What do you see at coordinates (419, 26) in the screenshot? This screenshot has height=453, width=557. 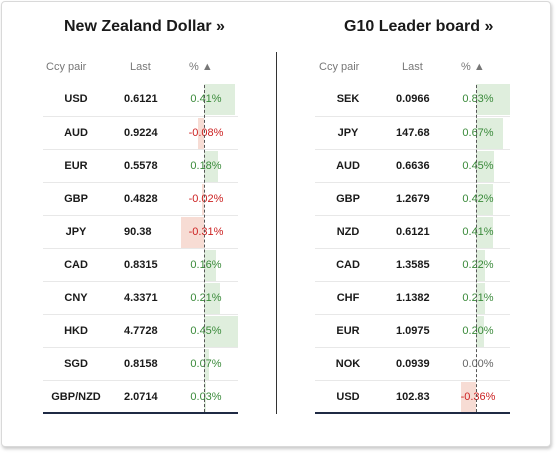 I see `g10-panel-title: G10 Leader board »` at bounding box center [419, 26].